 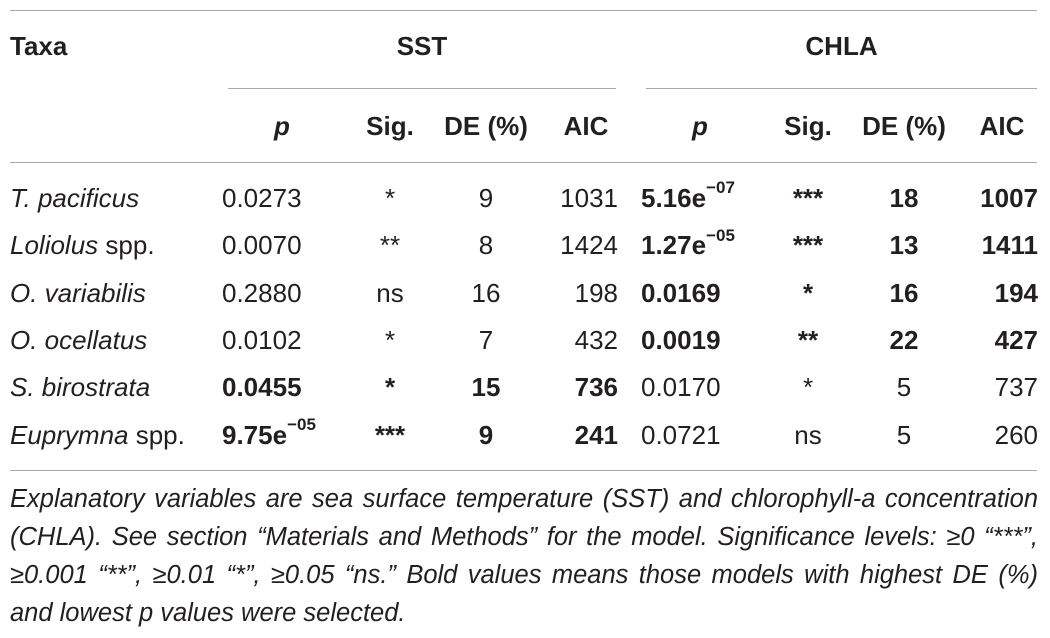 What do you see at coordinates (1016, 339) in the screenshot?
I see `chla-aic-cell: 427` at bounding box center [1016, 339].